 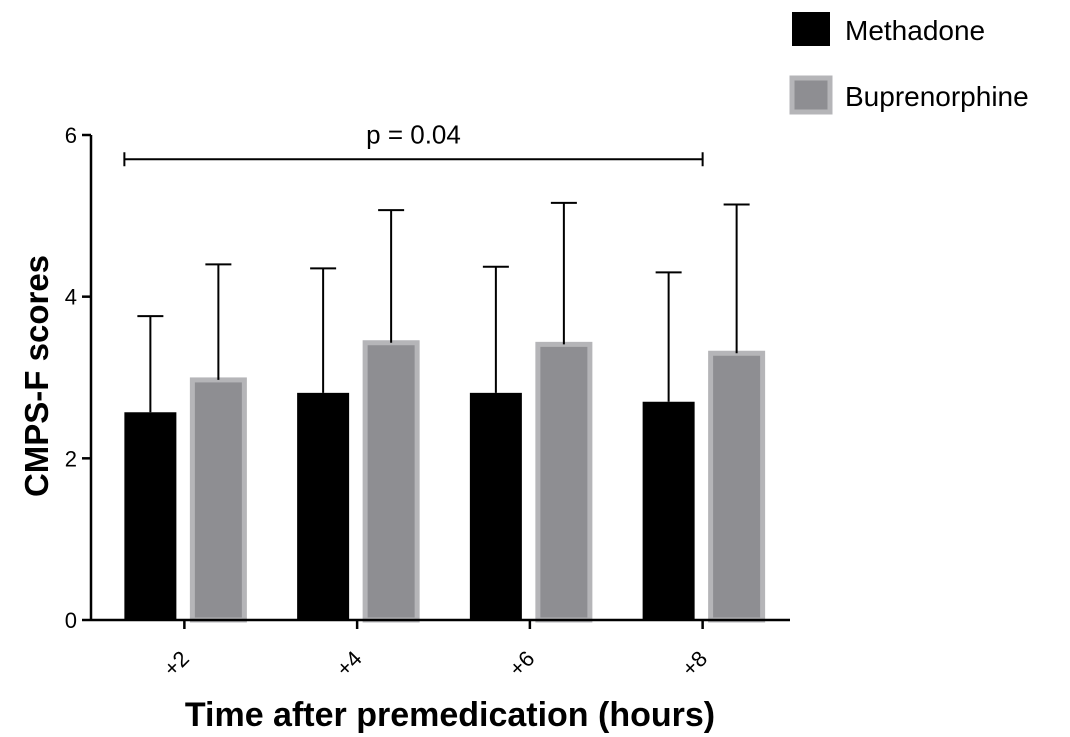 What do you see at coordinates (71, 135) in the screenshot?
I see `y-tick-label: 6` at bounding box center [71, 135].